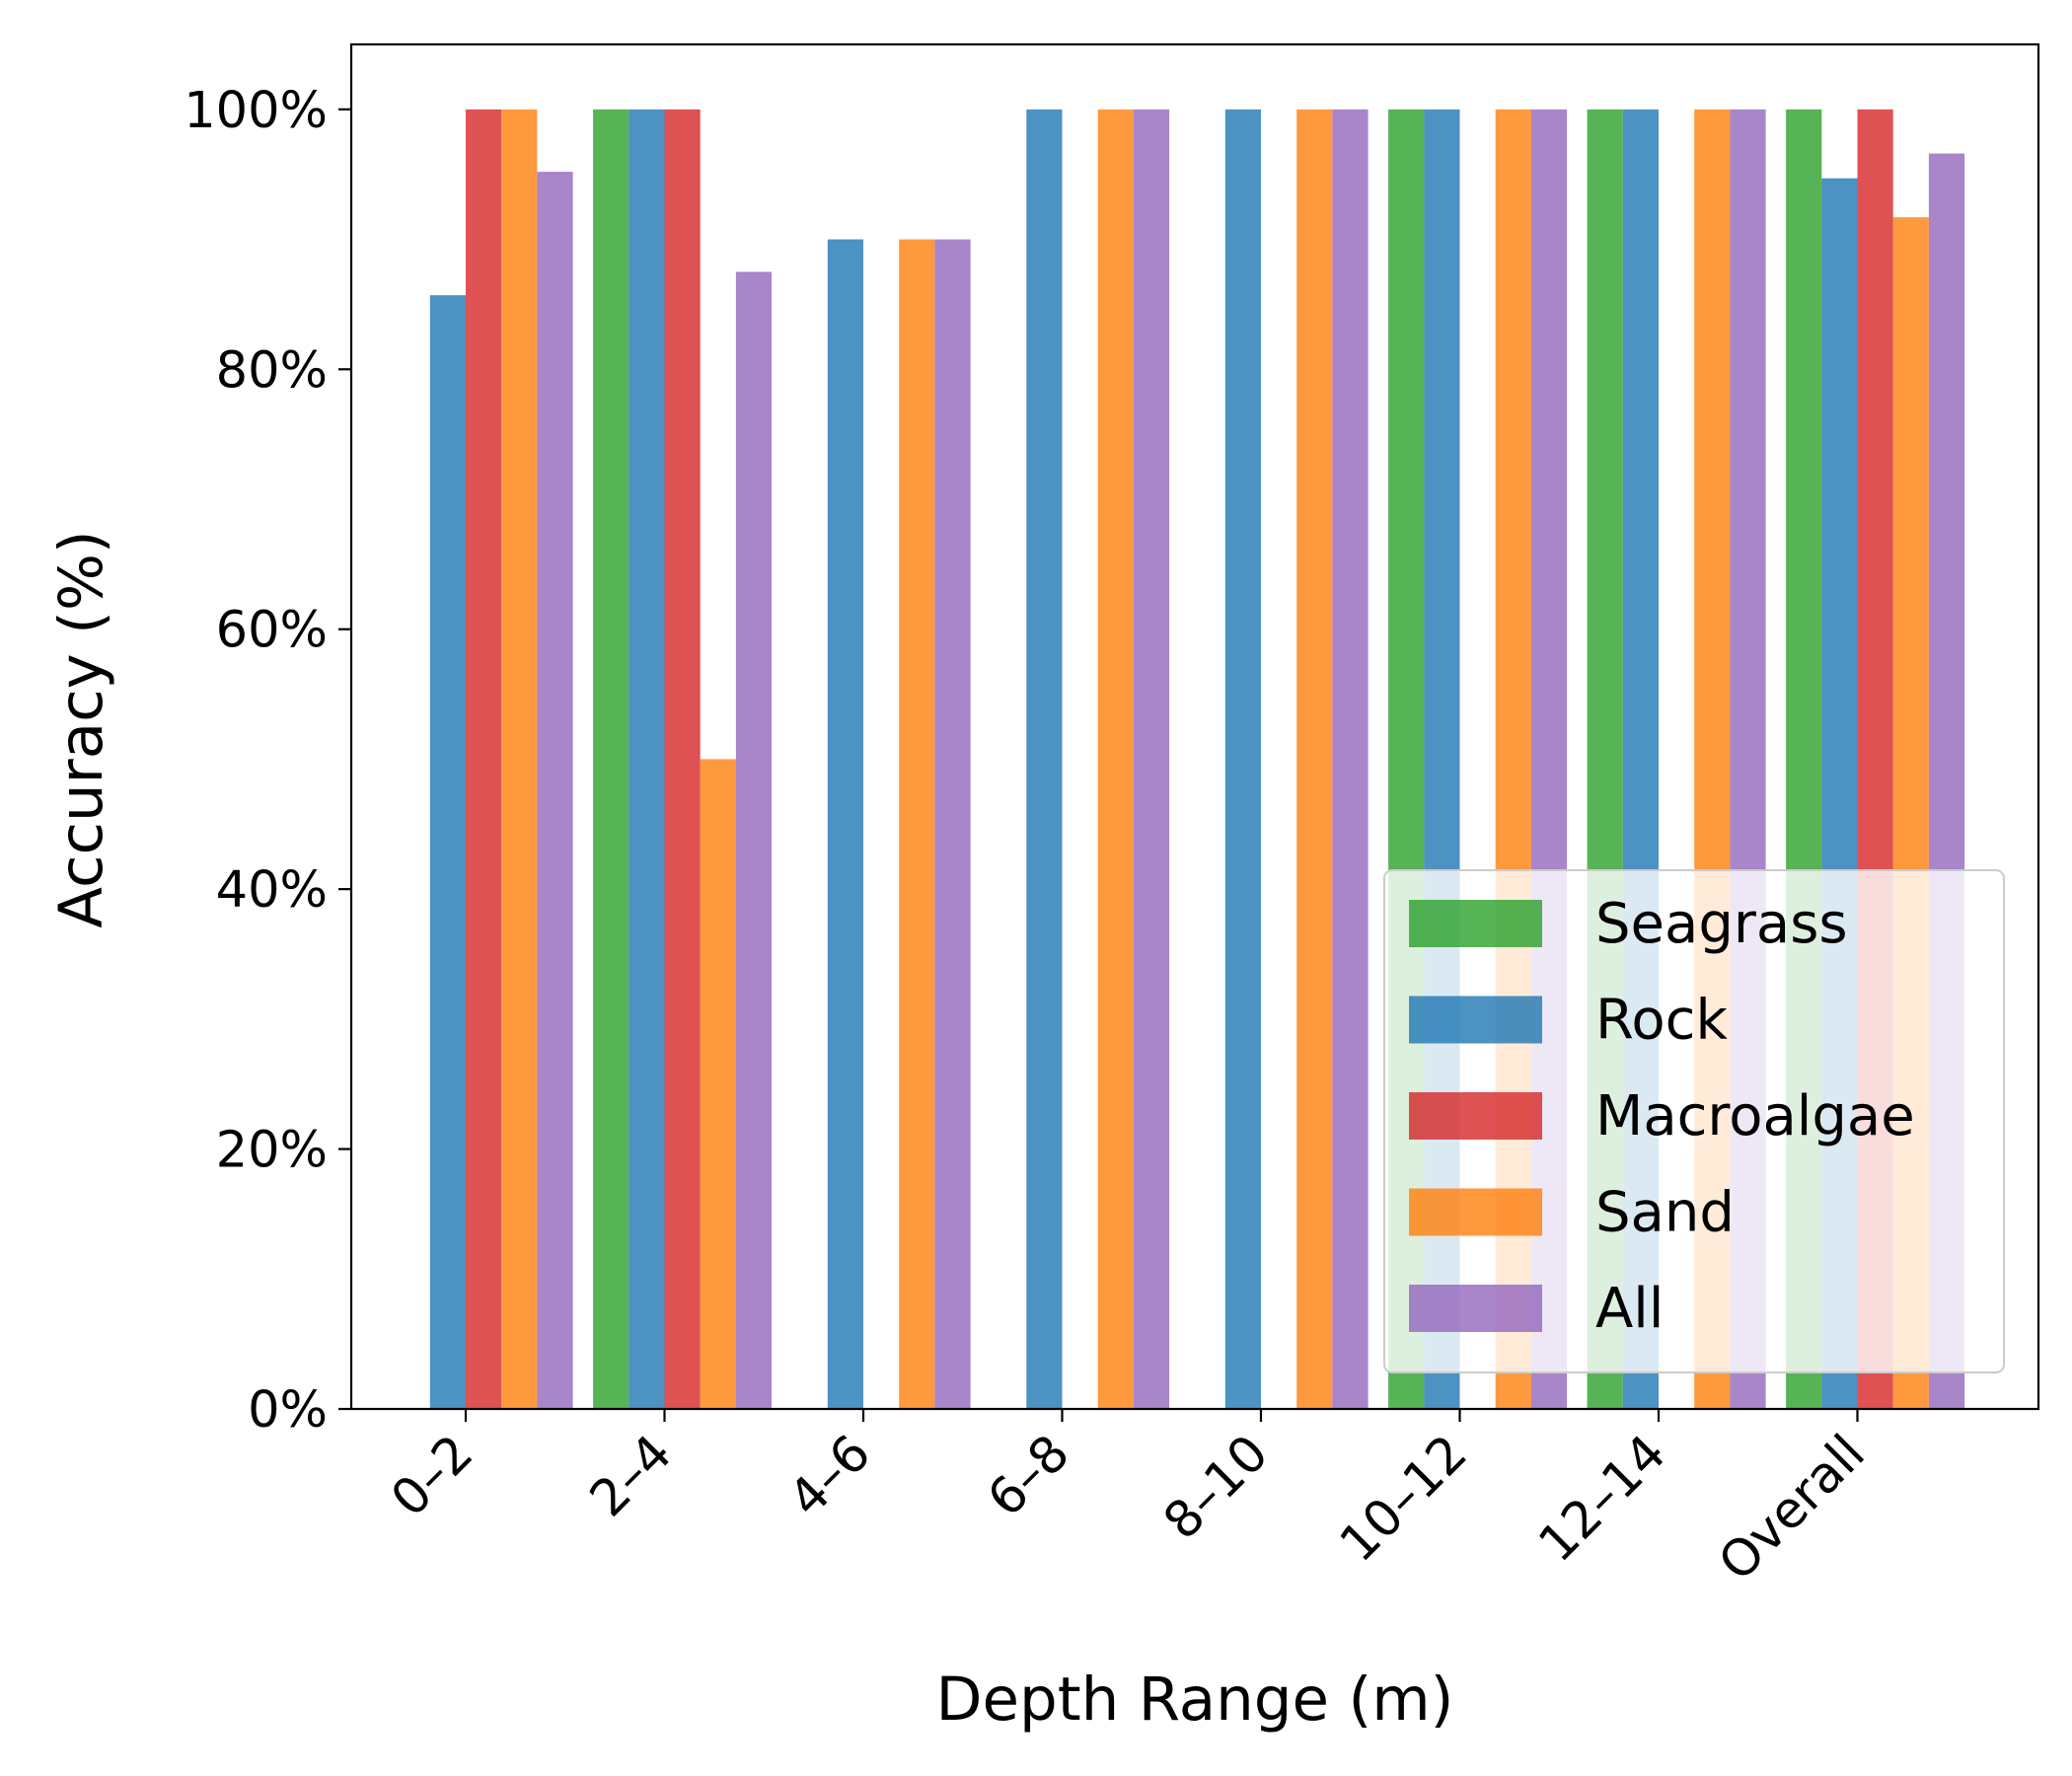 This screenshot has height=1776, width=2072. I want to click on legend-label-seagrass: Seagrass, so click(1722, 924).